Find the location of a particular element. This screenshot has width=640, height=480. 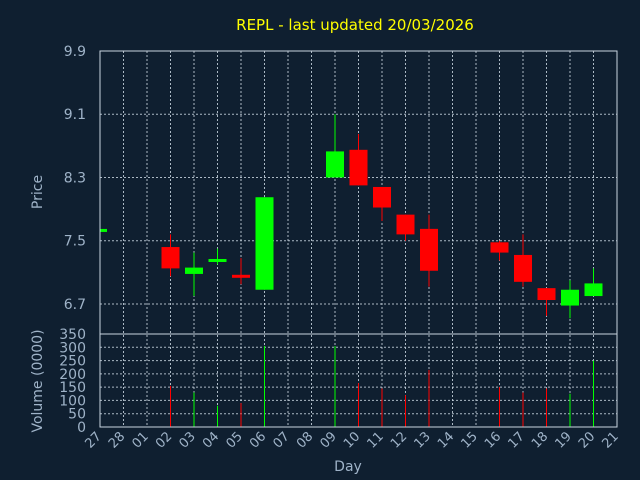

price-tick-label: 6.7 is located at coordinates (75, 305).